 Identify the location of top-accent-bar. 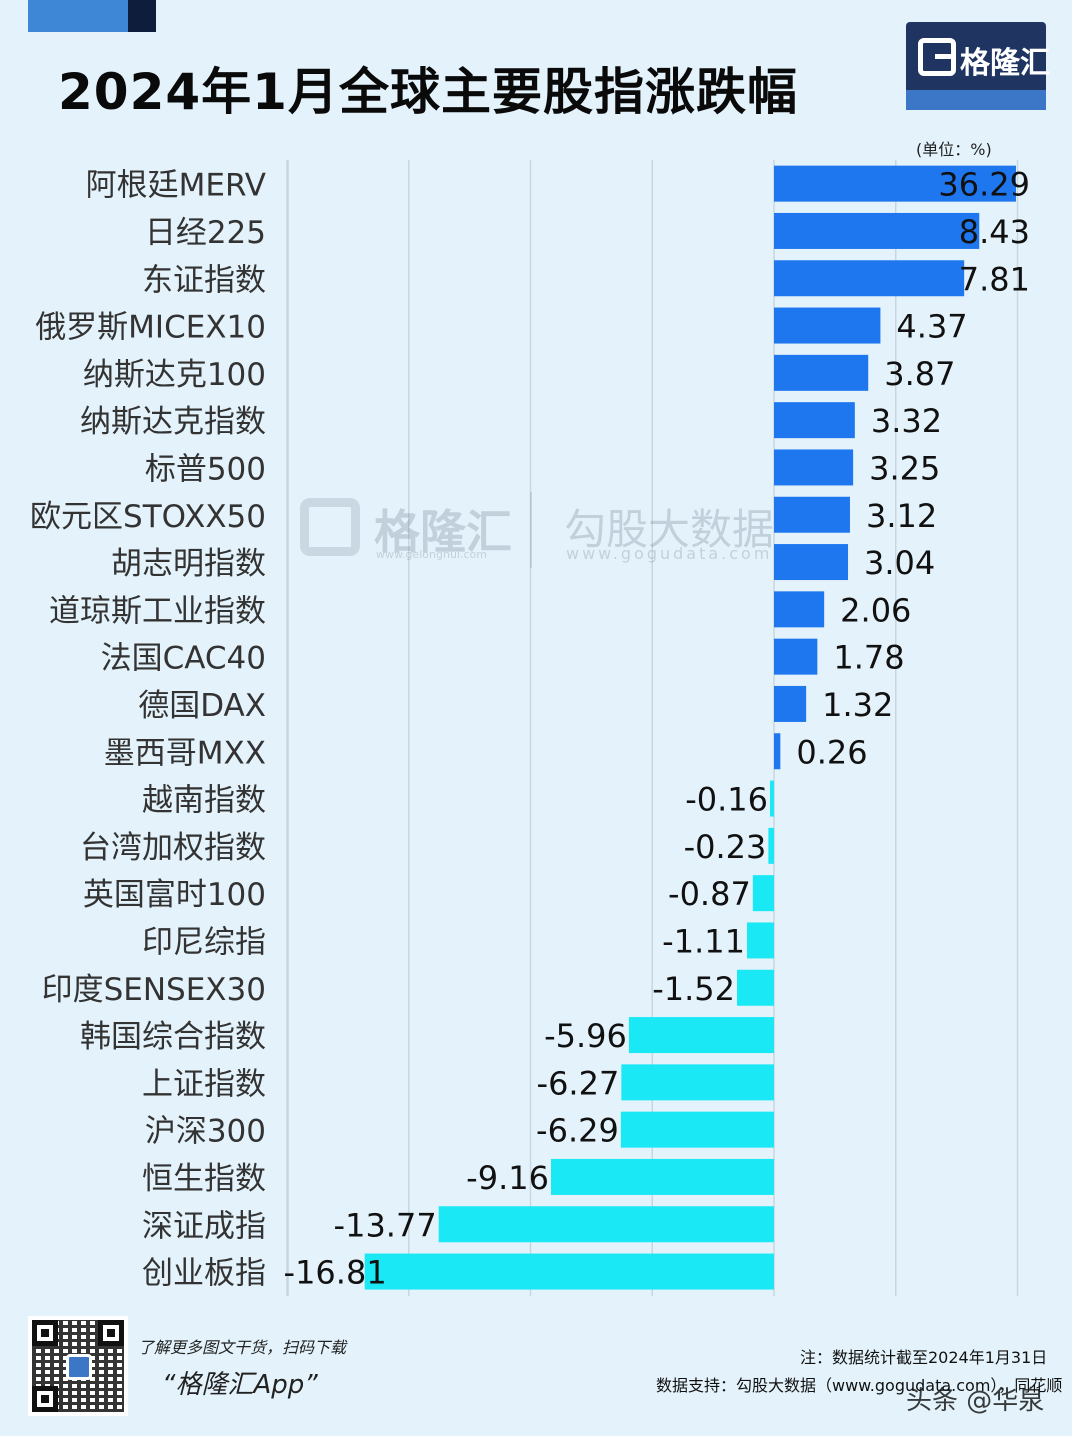
(78, 16).